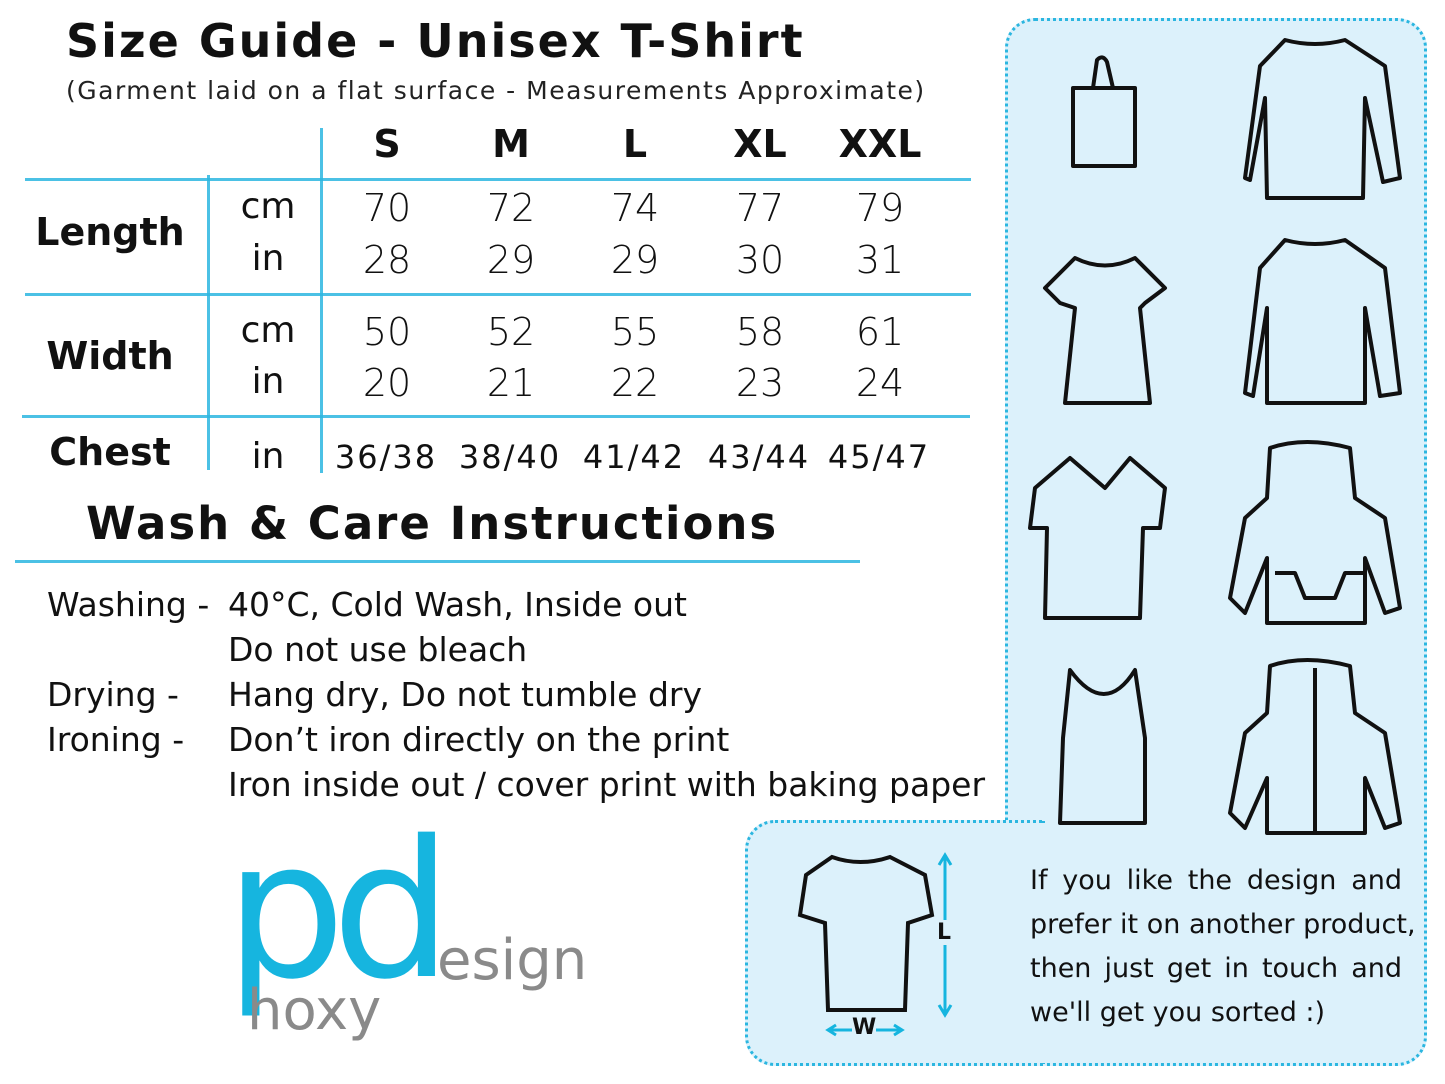  I want to click on chest-value: 45/47, so click(879, 457).